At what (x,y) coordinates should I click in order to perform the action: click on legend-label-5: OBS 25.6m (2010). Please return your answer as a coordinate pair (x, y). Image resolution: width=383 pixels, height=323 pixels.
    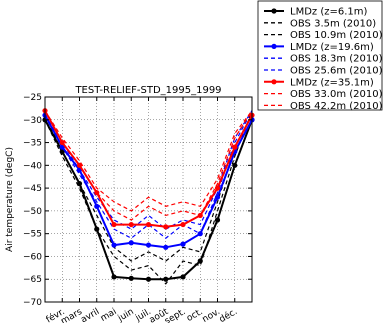
    Looking at the image, I should click on (336, 71).